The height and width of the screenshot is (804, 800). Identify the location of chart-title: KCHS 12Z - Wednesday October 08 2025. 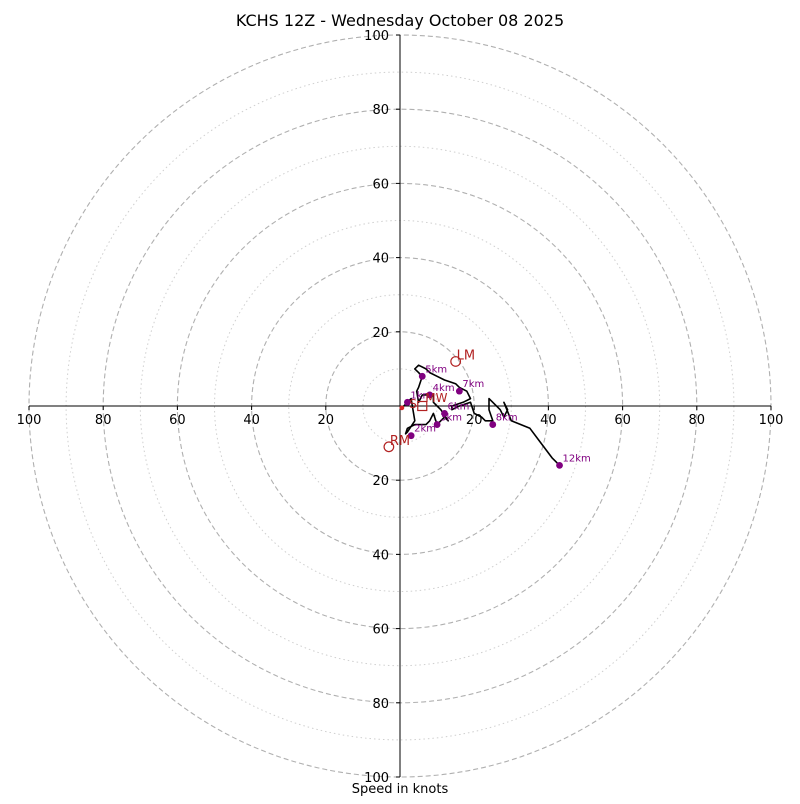
(400, 20).